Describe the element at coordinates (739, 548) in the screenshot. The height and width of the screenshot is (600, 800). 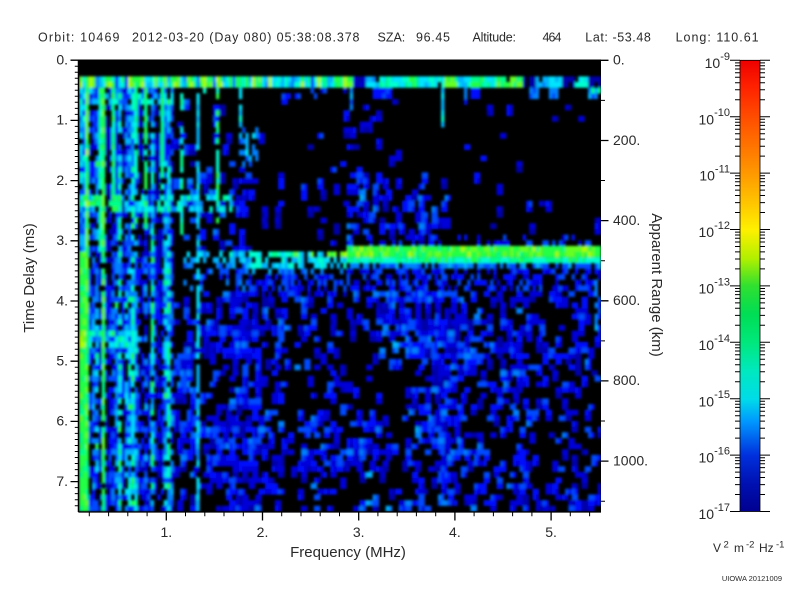
I see `svg-text: m` at that location.